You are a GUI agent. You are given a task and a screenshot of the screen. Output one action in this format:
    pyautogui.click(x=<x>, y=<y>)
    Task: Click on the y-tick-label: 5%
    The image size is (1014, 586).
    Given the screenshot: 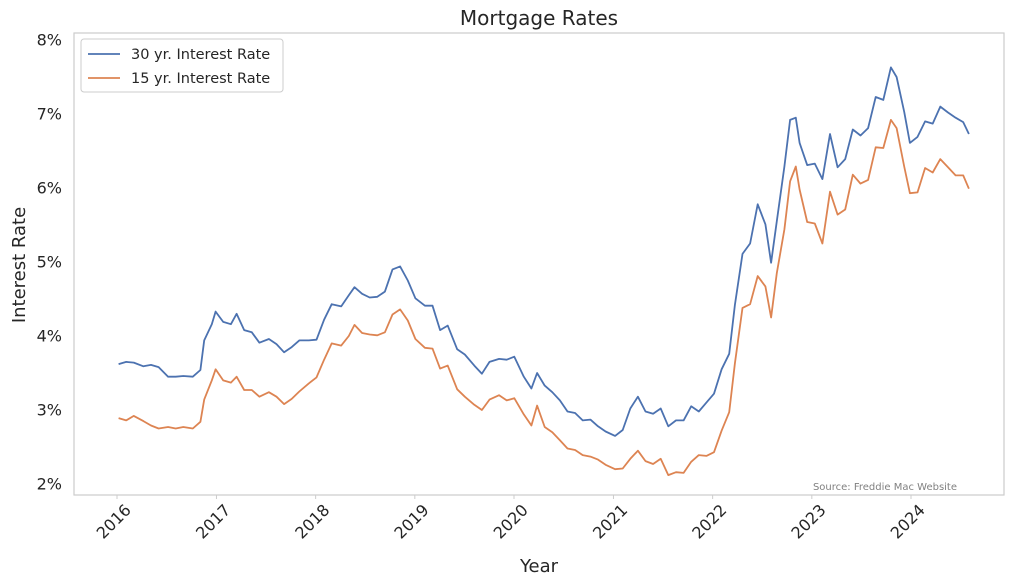 What is the action you would take?
    pyautogui.click(x=49, y=262)
    